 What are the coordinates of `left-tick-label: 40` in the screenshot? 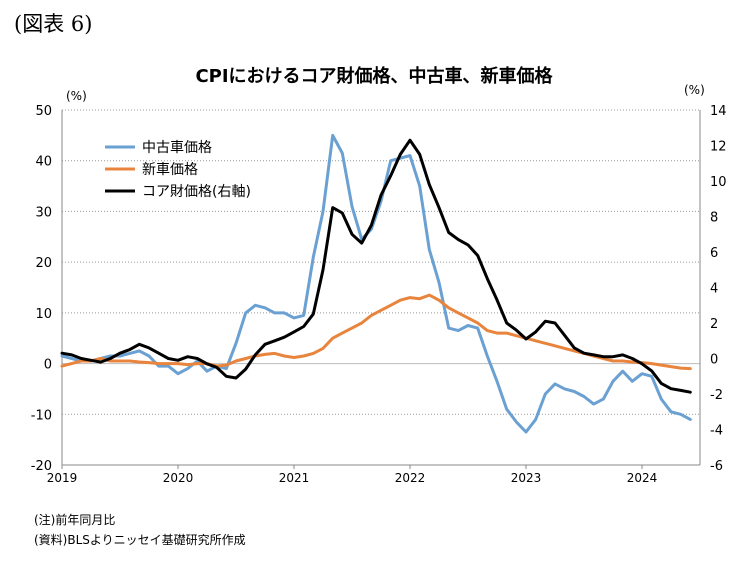 It's located at (43, 162).